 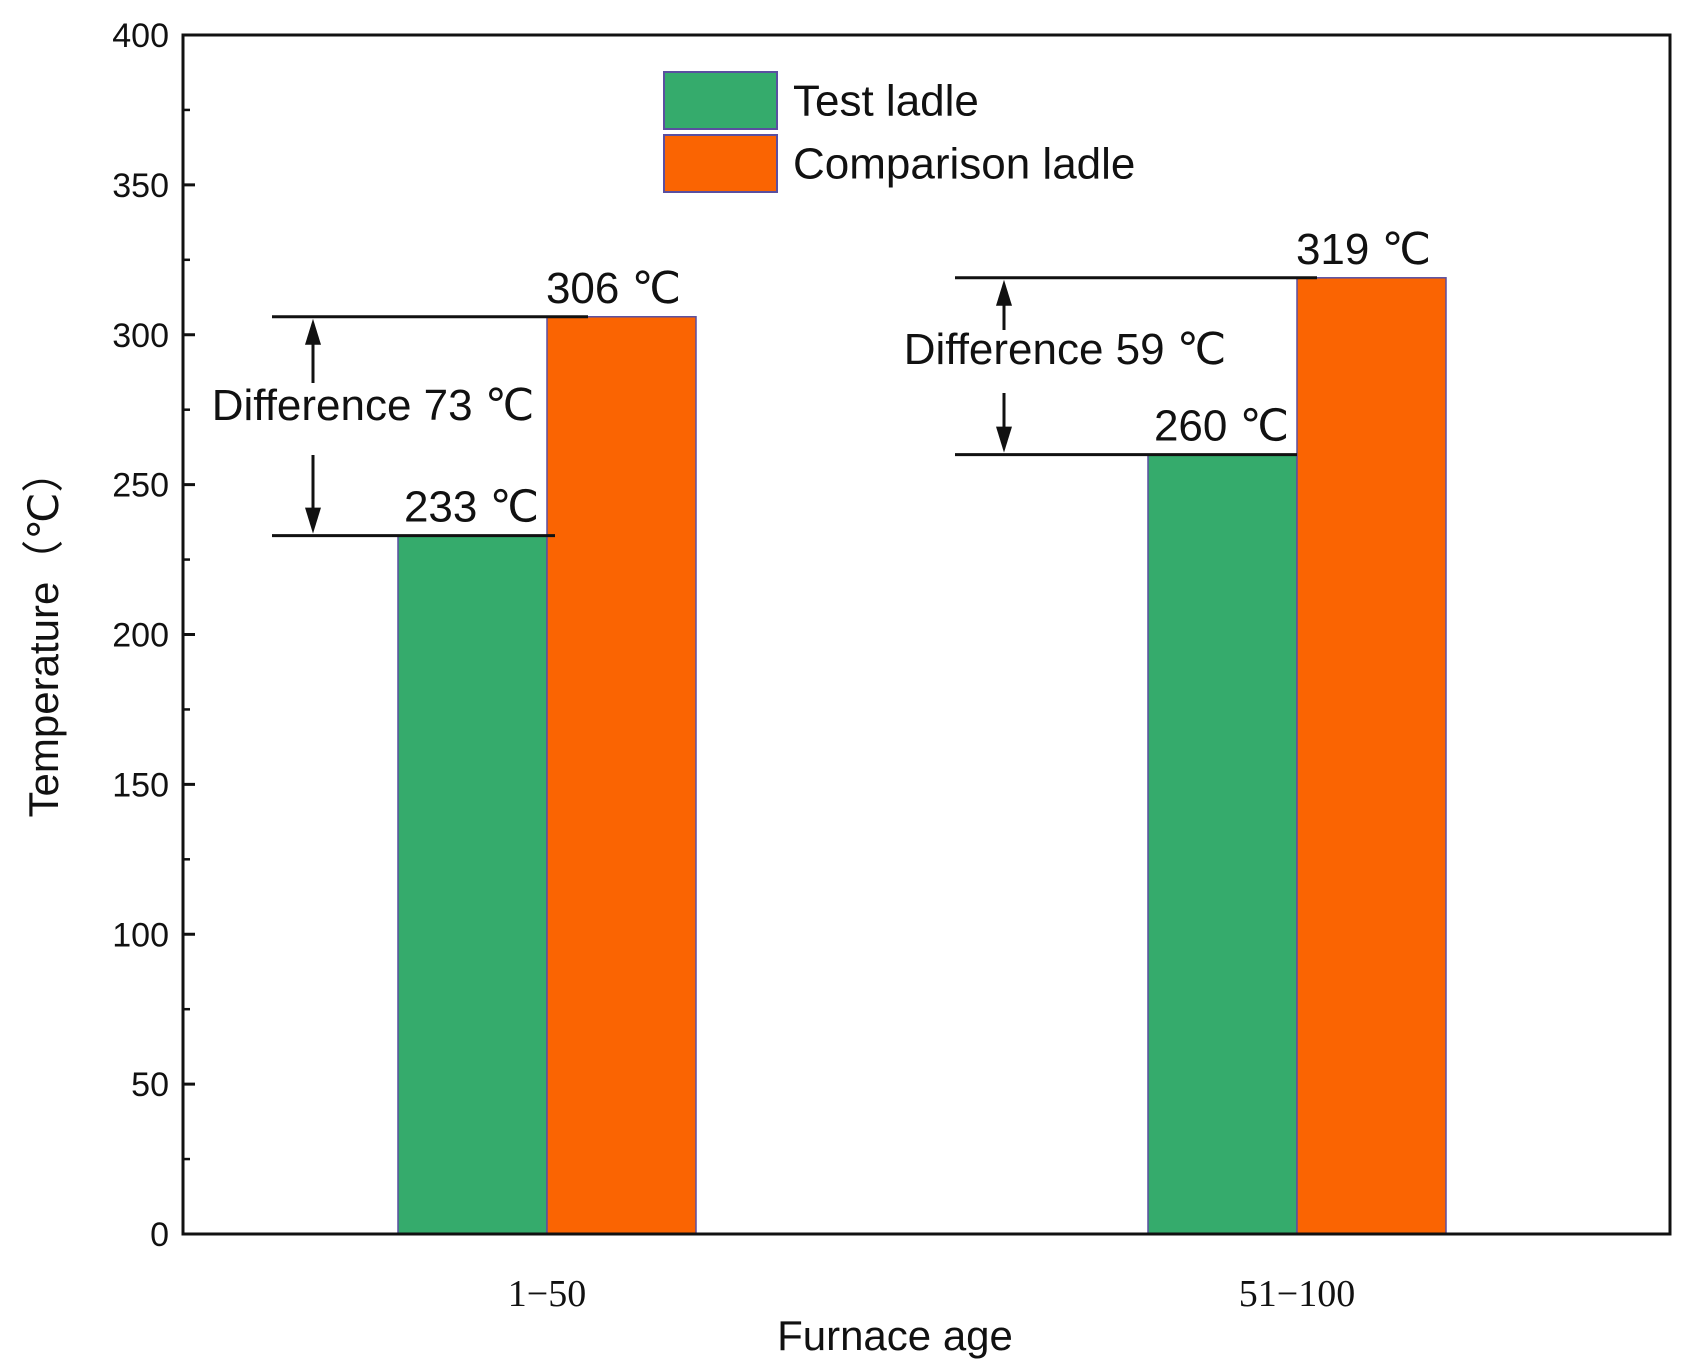 I want to click on y-tick-label: 100, so click(x=140, y=935).